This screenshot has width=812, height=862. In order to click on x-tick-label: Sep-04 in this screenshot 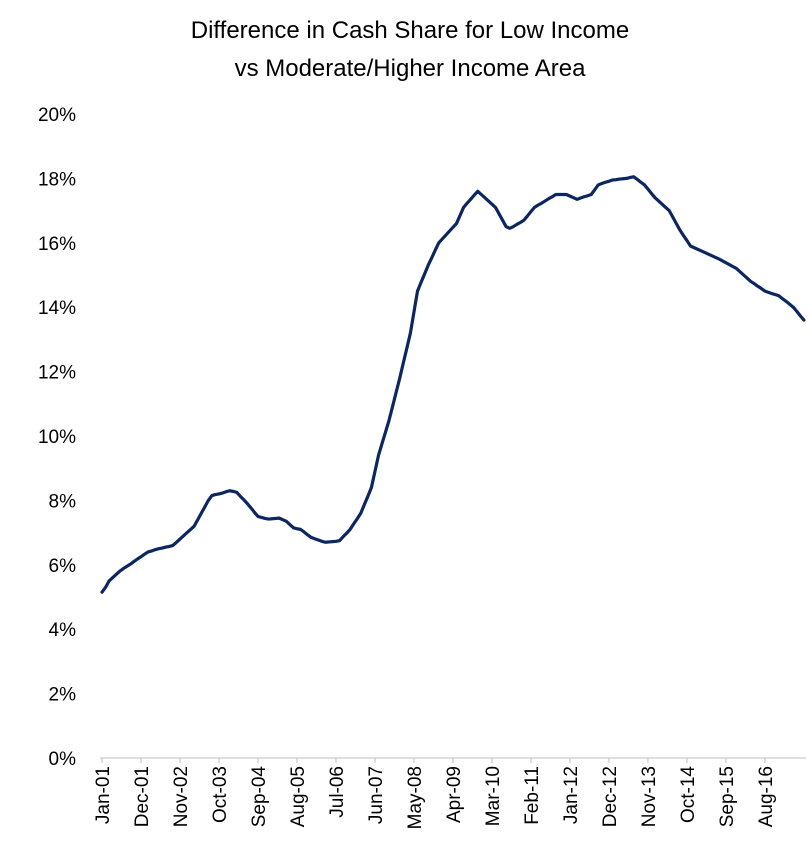, I will do `click(259, 797)`.